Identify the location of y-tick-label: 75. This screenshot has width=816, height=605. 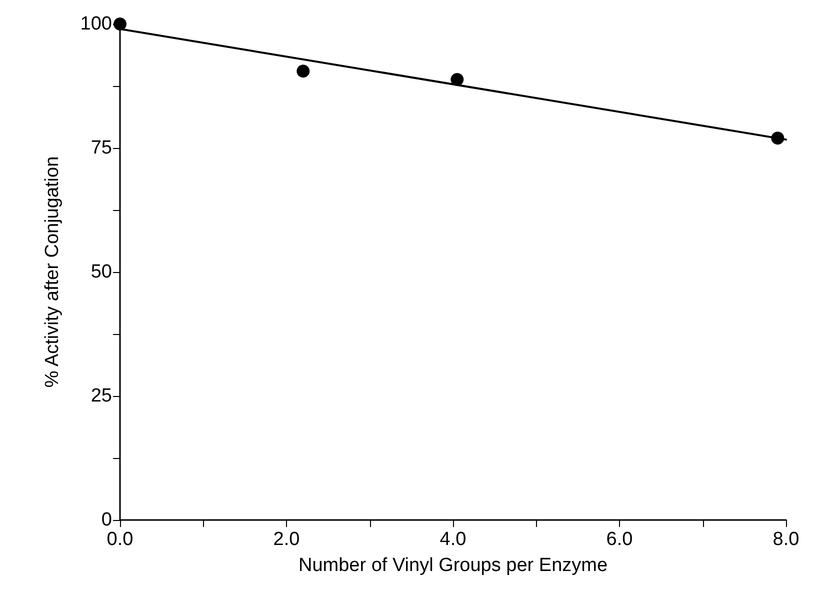
(101, 148).